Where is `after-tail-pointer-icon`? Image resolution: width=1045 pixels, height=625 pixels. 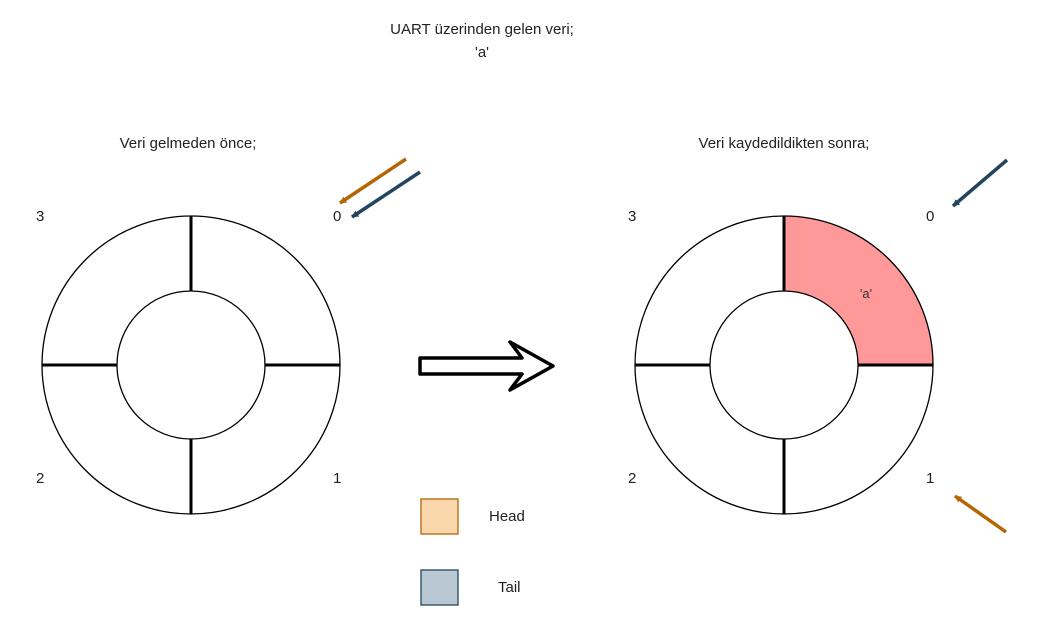 after-tail-pointer-icon is located at coordinates (980, 183).